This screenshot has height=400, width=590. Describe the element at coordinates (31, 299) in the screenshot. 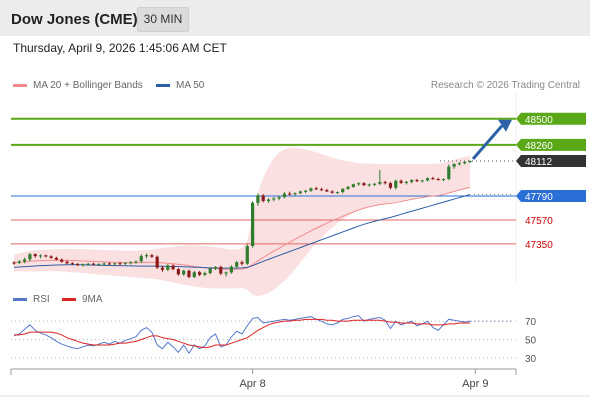

I see `rsi-legend-item: RSI` at that location.